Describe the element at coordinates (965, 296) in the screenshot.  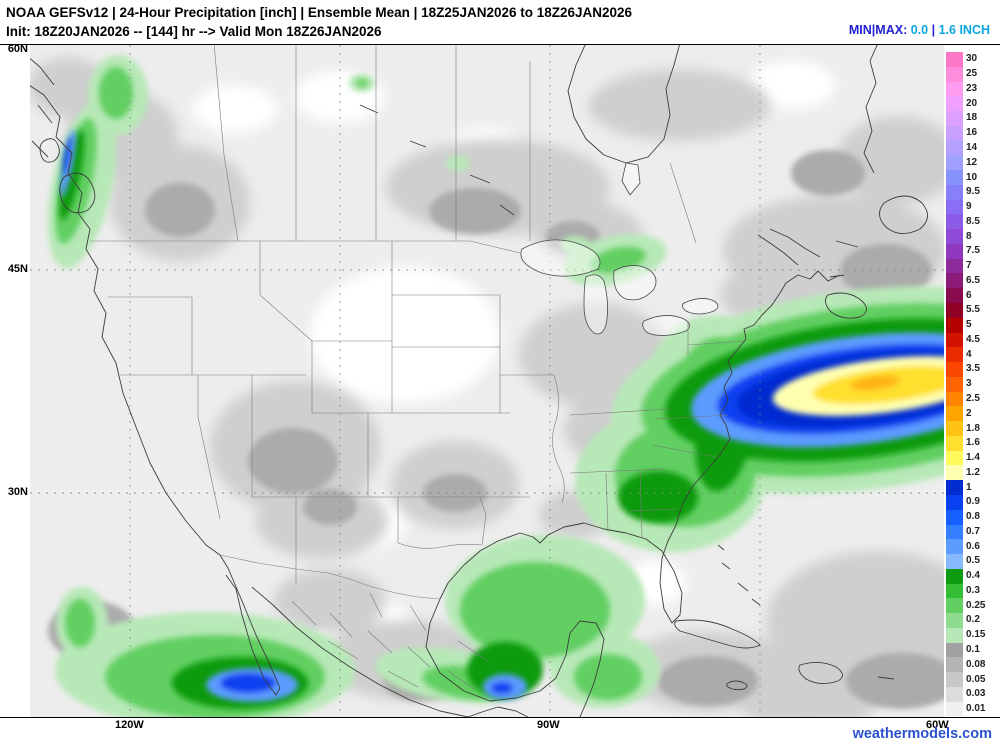
I see `colorbar-row: 6` at that location.